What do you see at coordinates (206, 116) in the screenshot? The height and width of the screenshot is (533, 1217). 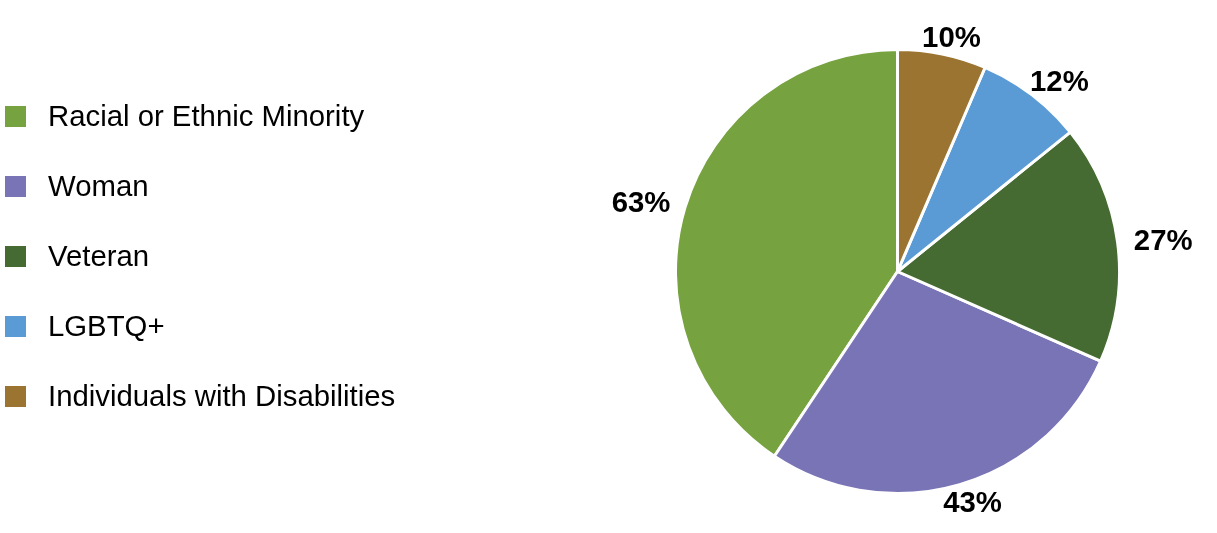 I see `legend-label: Racial or Ethnic Minority` at bounding box center [206, 116].